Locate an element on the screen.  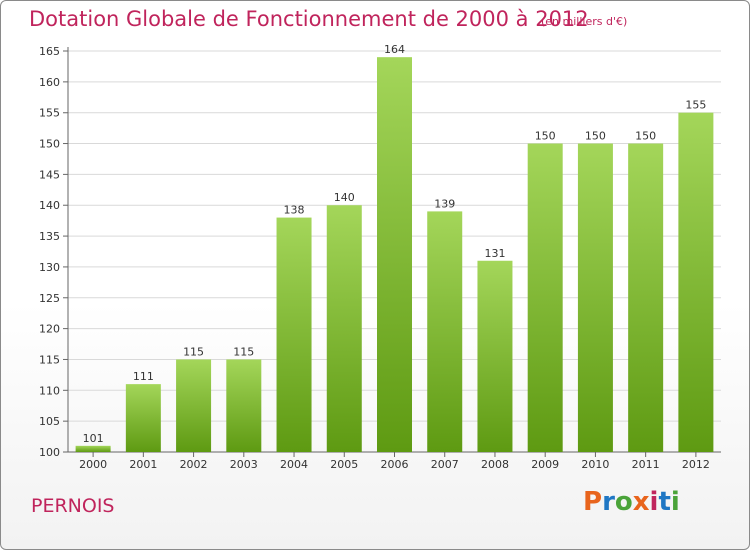
y-tick-label: 160 is located at coordinates (49, 82).